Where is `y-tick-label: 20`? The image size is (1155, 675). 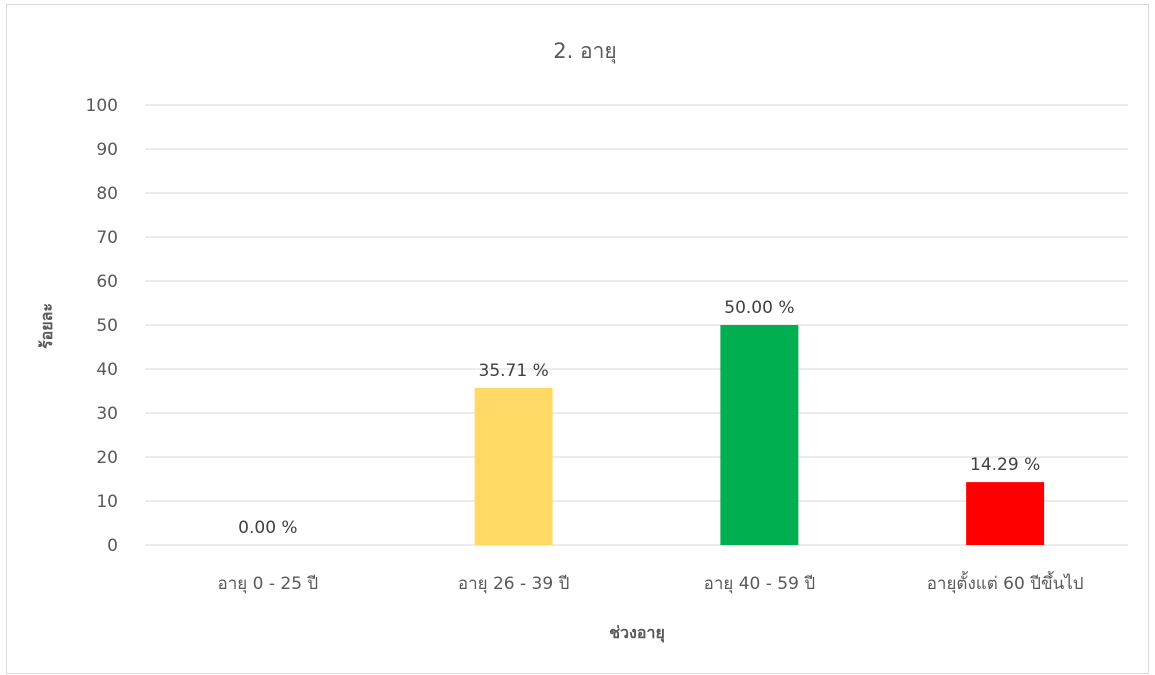
y-tick-label: 20 is located at coordinates (107, 458).